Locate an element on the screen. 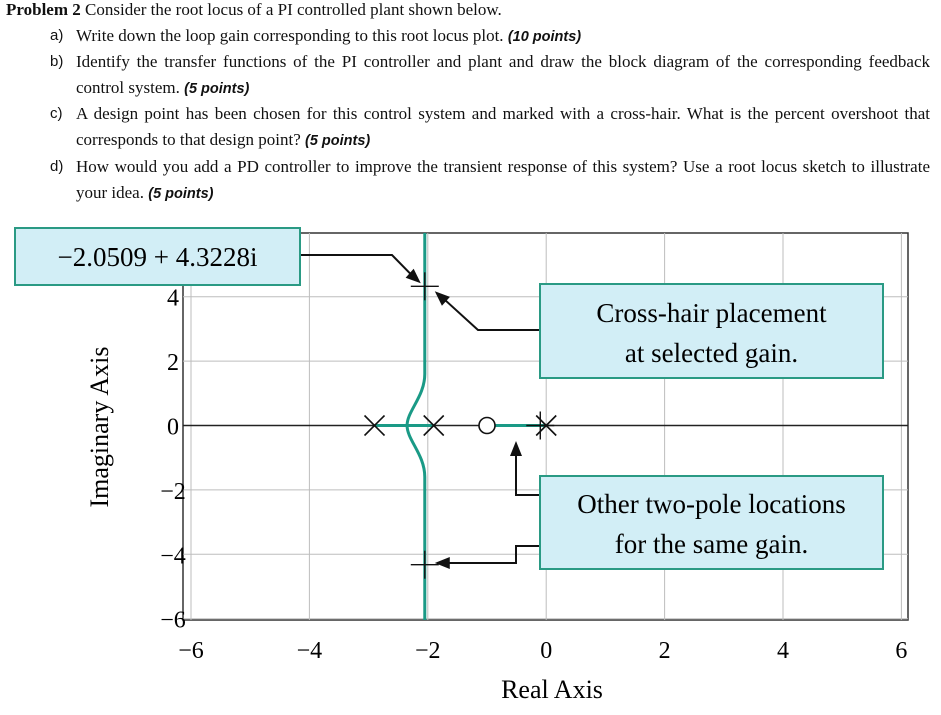  x-tick-label: −2 is located at coordinates (428, 651).